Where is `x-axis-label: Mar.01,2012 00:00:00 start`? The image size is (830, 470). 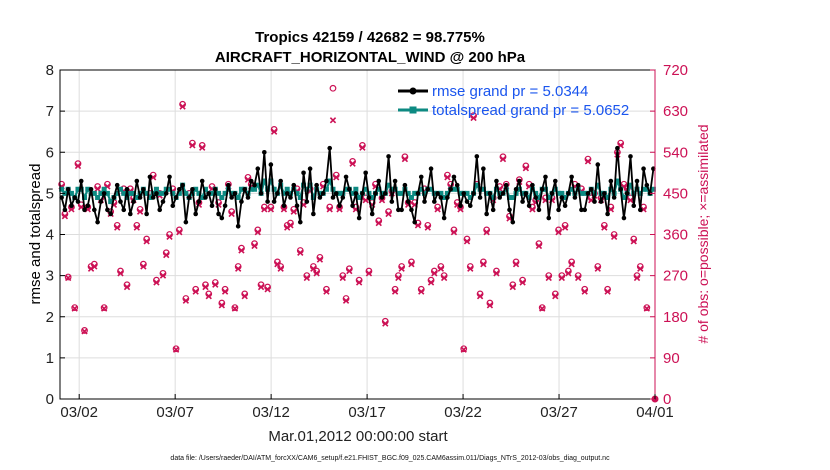
x-axis-label: Mar.01,2012 00:00:00 start is located at coordinates (358, 436).